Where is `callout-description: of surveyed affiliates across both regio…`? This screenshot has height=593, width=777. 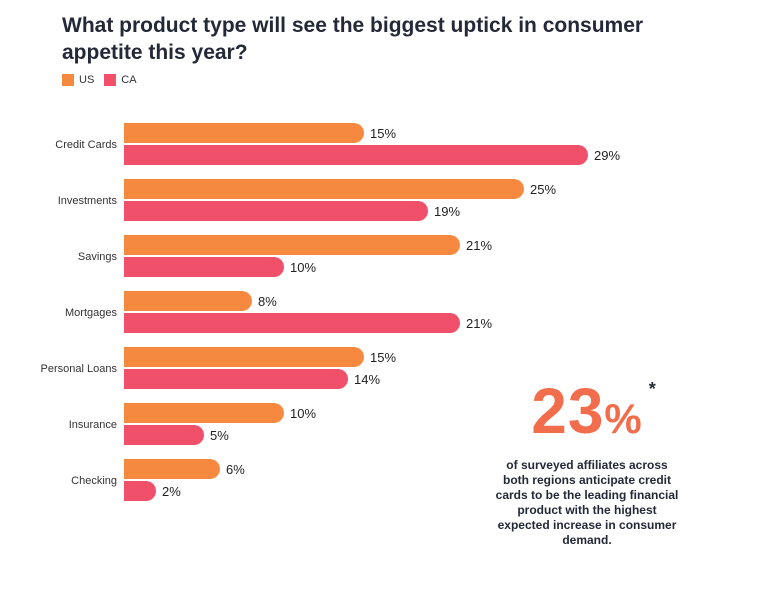 callout-description: of surveyed affiliates across both regio… is located at coordinates (587, 502).